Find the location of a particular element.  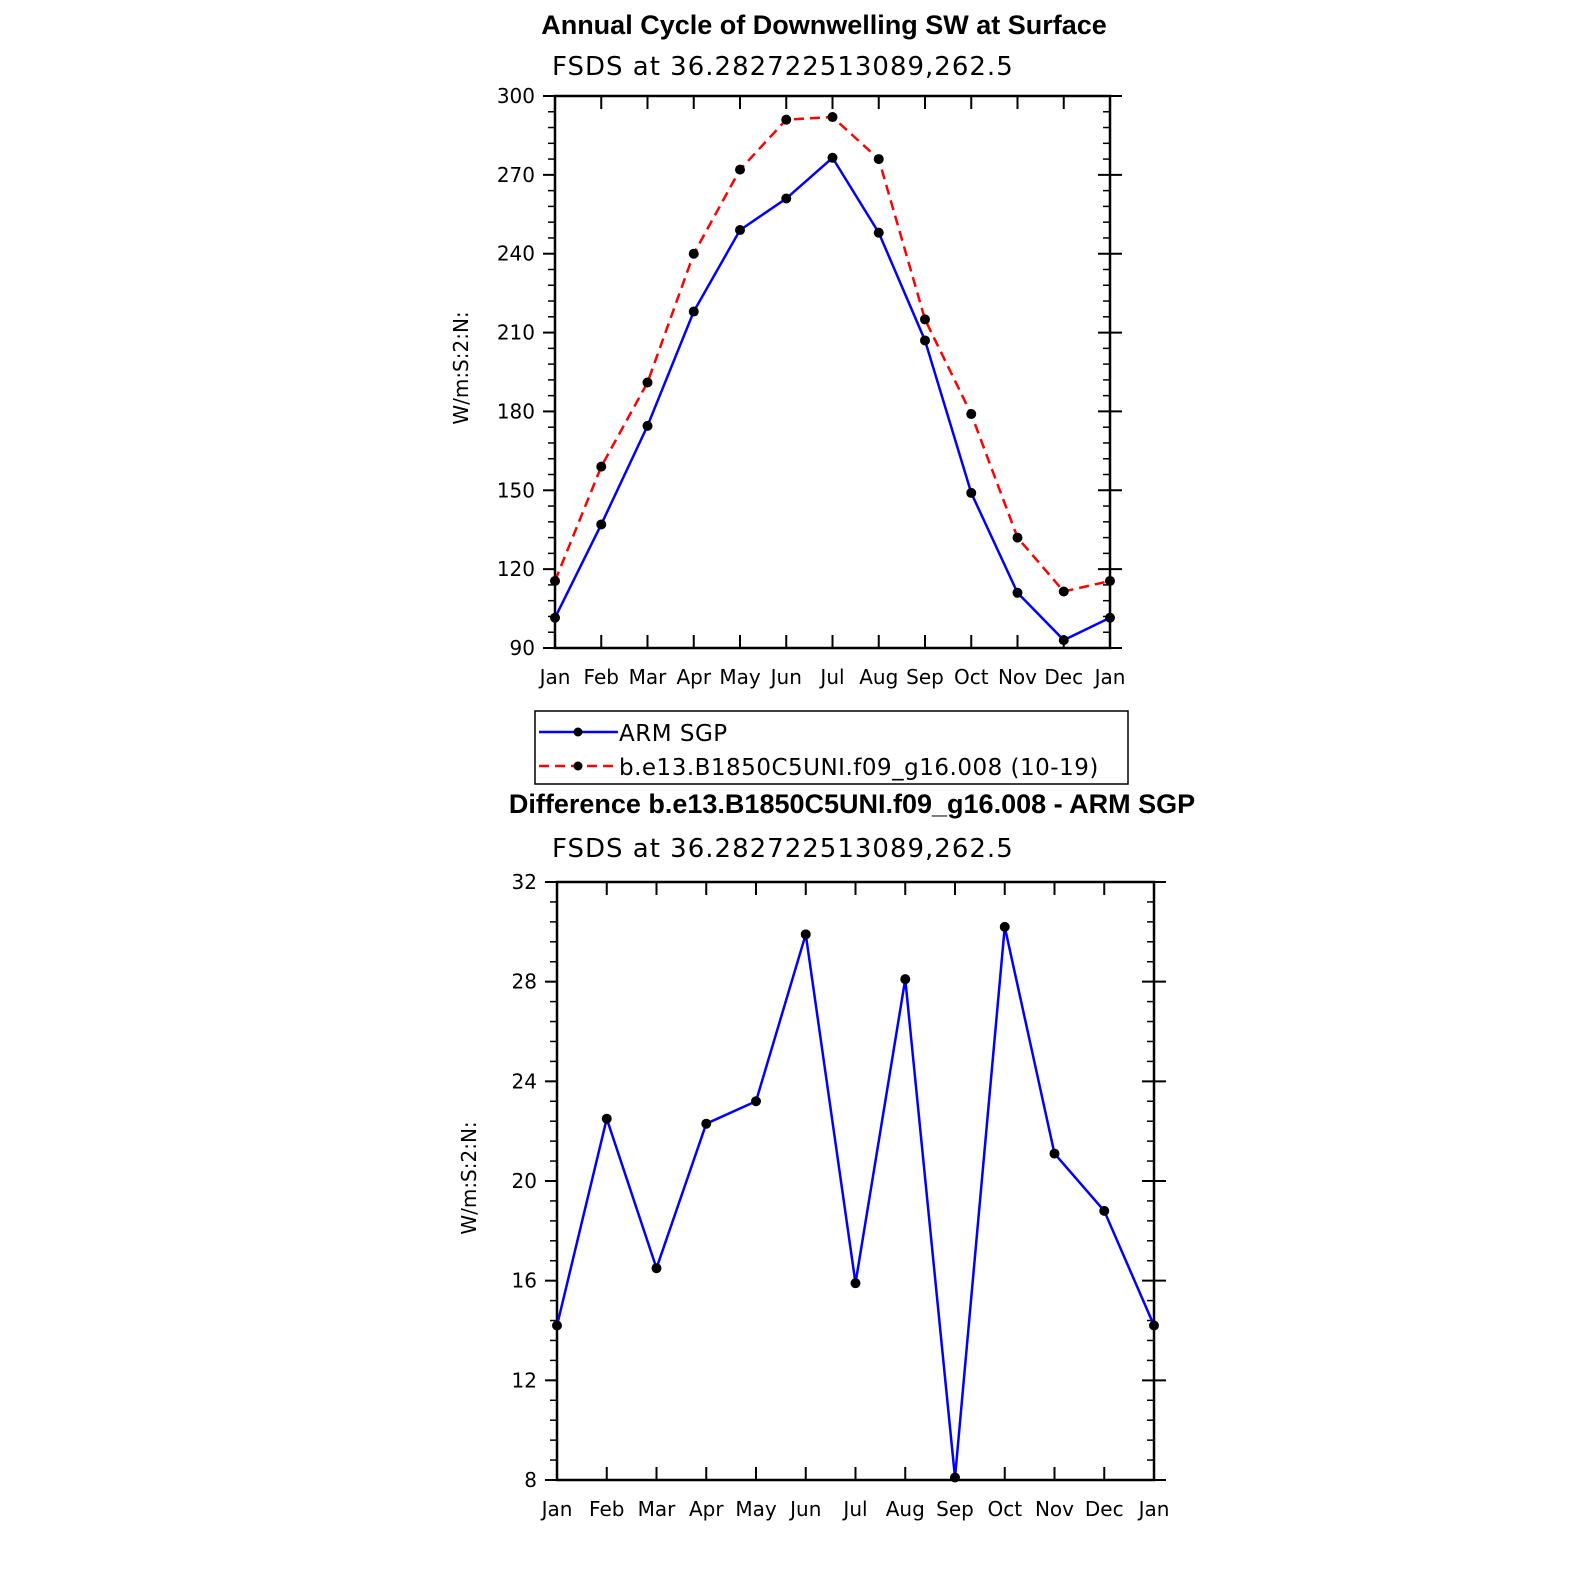

y-tick-label: 8 is located at coordinates (530, 1480).